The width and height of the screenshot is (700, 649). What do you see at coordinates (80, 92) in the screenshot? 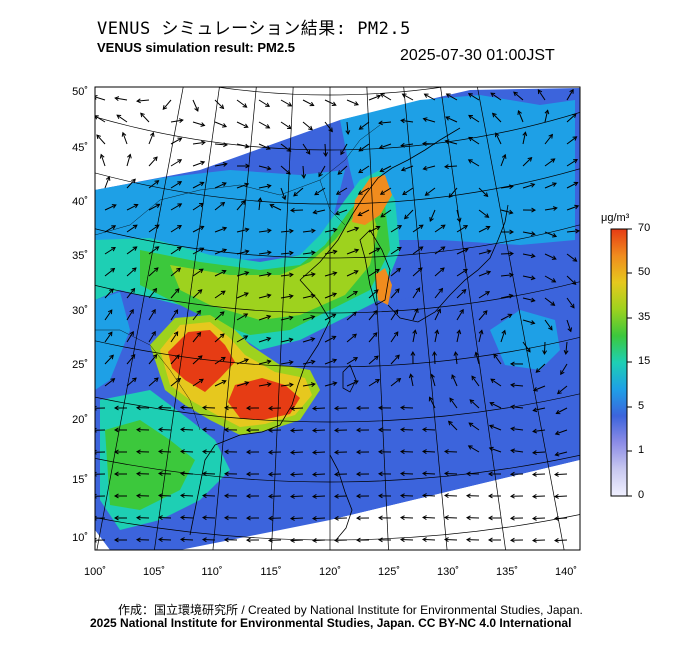
I see `lat-label-50: 50˚` at bounding box center [80, 92].